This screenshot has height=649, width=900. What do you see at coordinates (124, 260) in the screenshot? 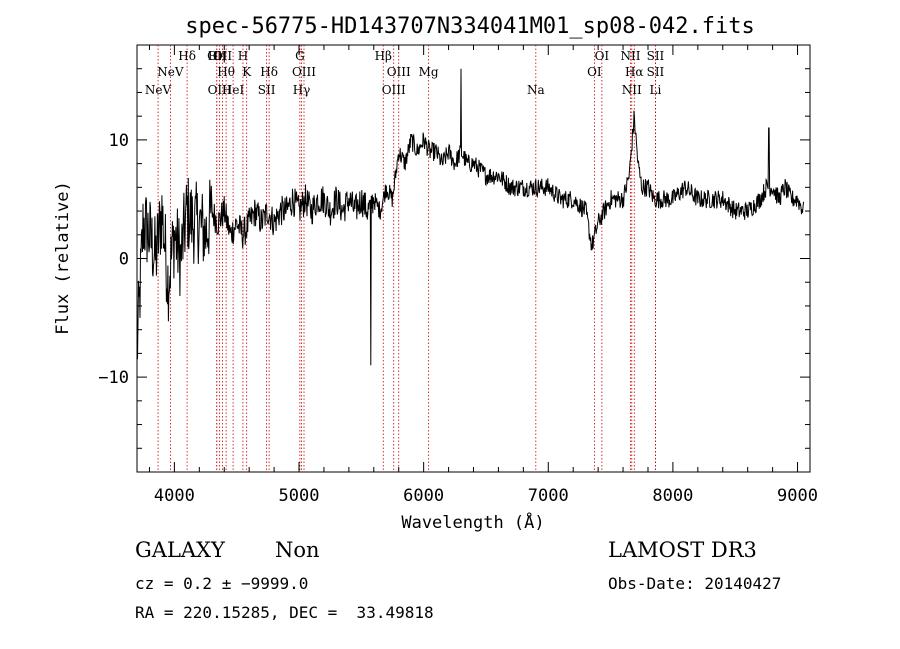
I see `y-tick-label: 0` at bounding box center [124, 260].